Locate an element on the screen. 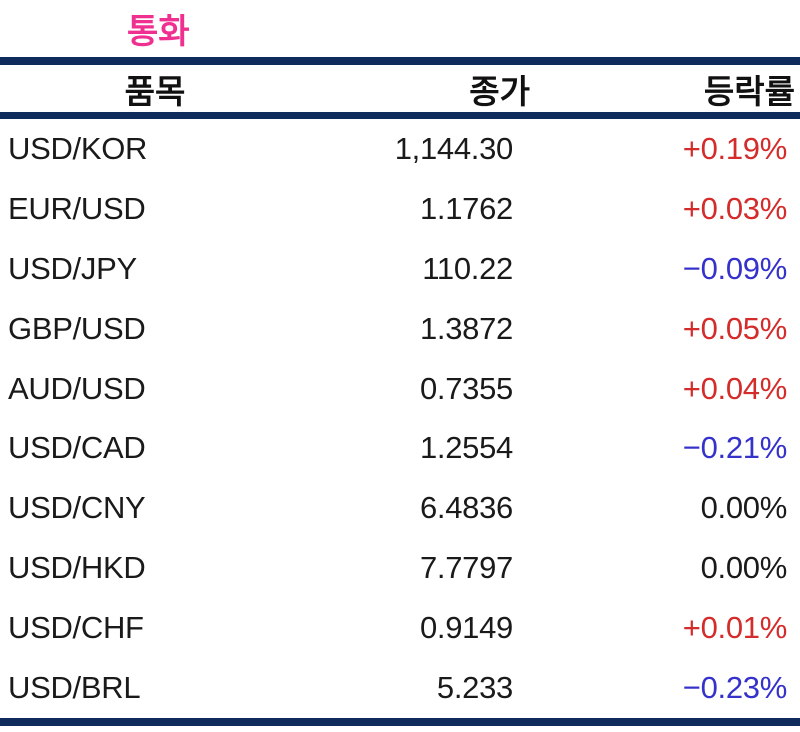 The height and width of the screenshot is (732, 800). table-row: EUR/USD 1.1762 +0.03% is located at coordinates (400, 209).